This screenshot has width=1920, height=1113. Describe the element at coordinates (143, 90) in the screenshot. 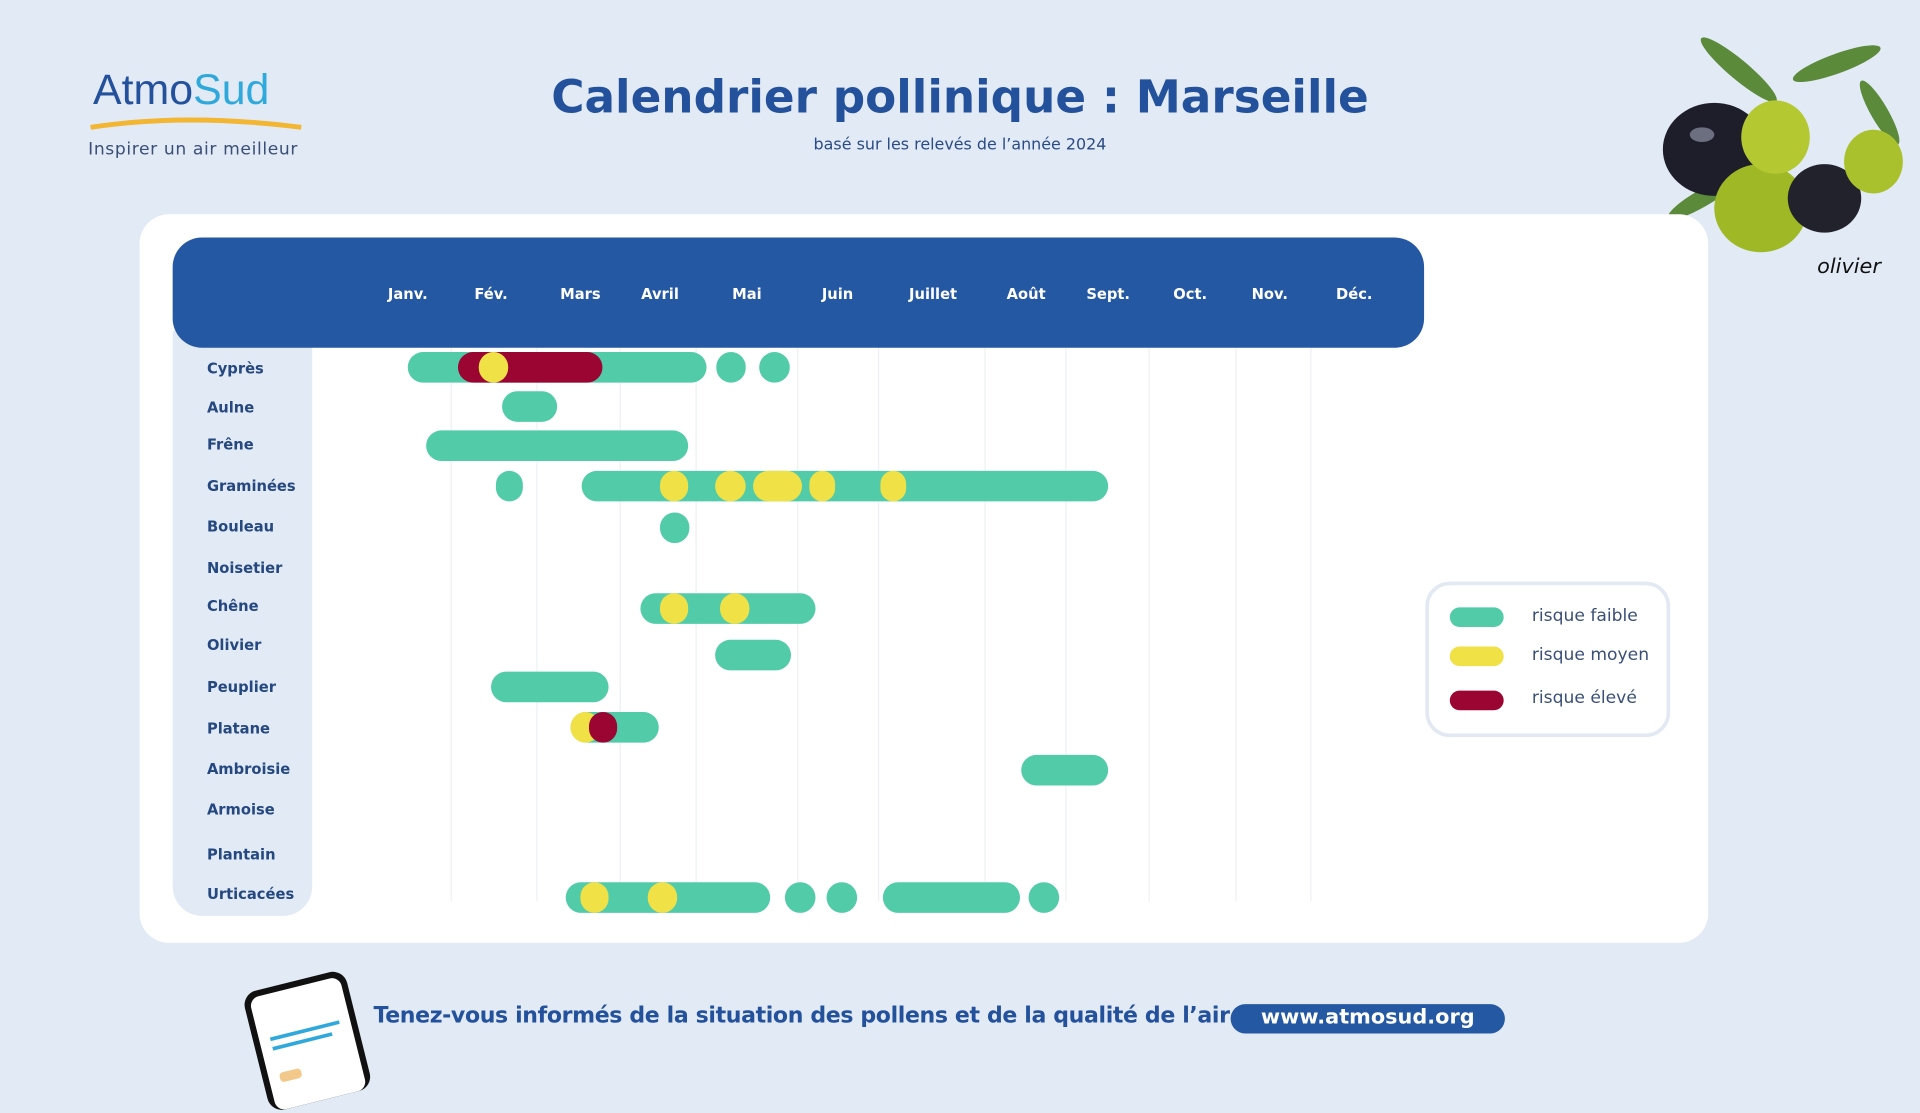

I see `logo-part1: Atmo` at that location.